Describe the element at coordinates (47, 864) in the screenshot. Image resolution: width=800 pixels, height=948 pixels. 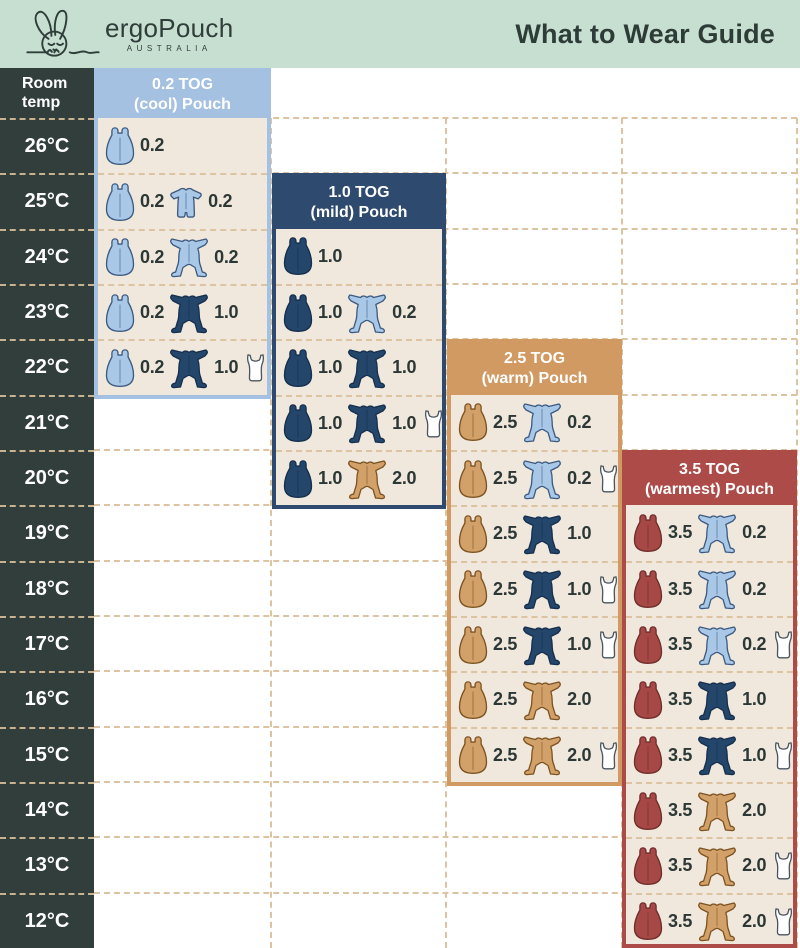
I see `temp-label-13c: 13°C` at that location.